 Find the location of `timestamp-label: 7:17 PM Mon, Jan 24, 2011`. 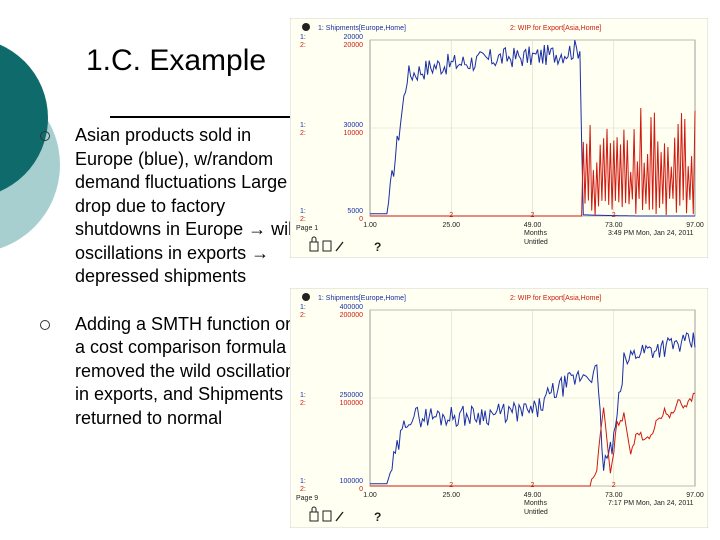

timestamp-label: 7:17 PM Mon, Jan 24, 2011 is located at coordinates (651, 503).